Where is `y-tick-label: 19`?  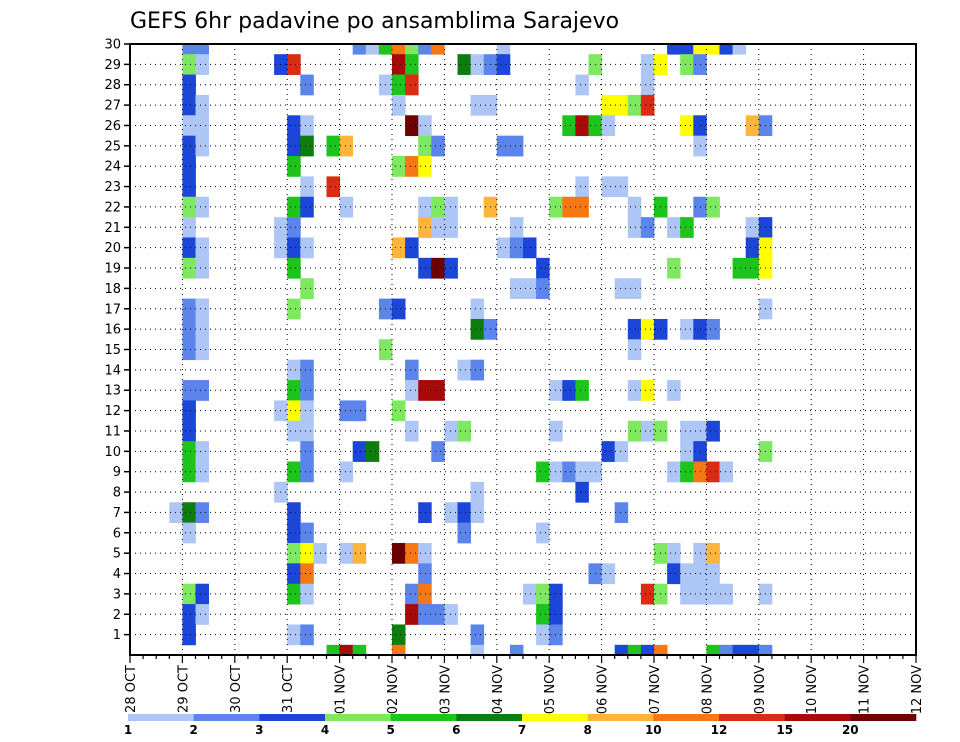 y-tick-label: 19 is located at coordinates (112, 269).